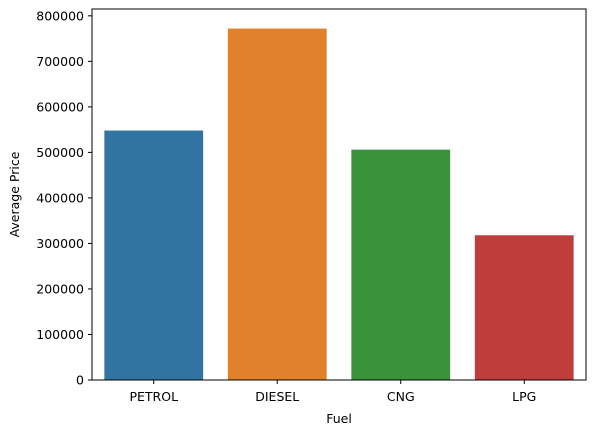 This screenshot has height=433, width=598. Describe the element at coordinates (60, 106) in the screenshot. I see `y-tick-label: 600000` at that location.